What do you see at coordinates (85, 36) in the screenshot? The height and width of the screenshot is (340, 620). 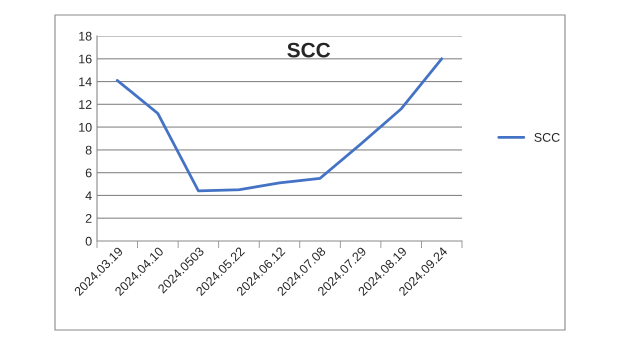 I see `y-tick-label: 18` at bounding box center [85, 36].